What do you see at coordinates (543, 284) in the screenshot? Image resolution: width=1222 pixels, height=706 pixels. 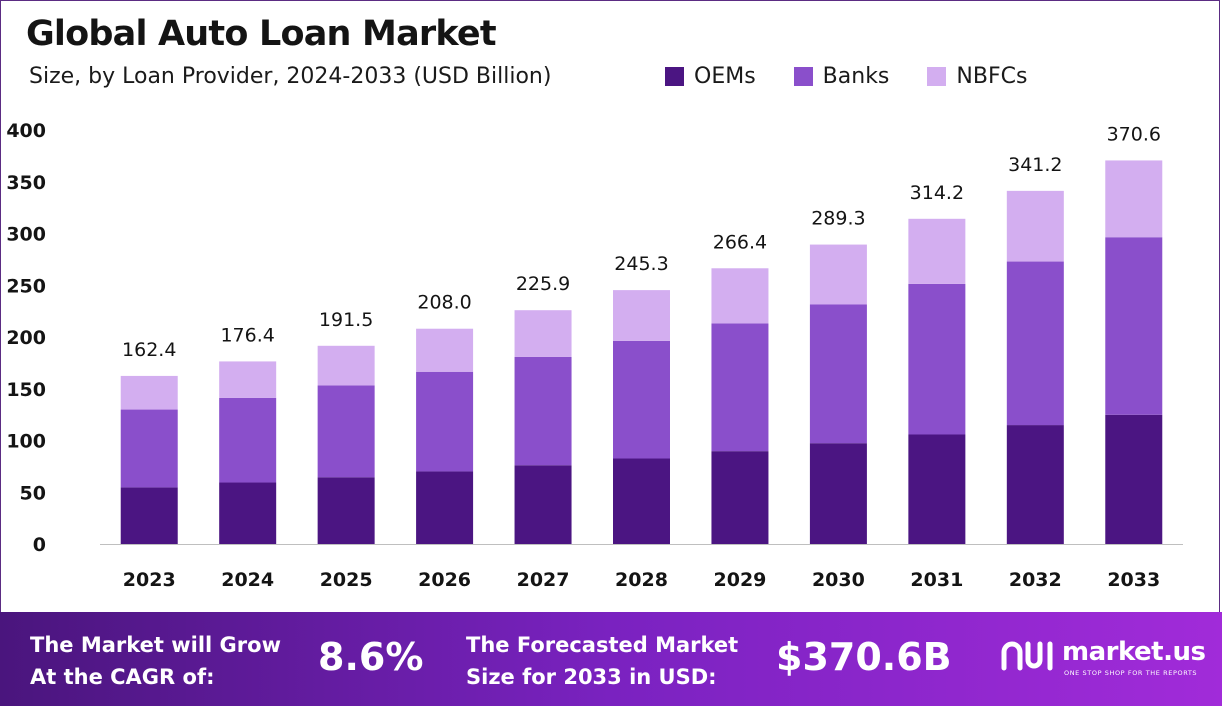 I see `total-data-label: 225.9` at bounding box center [543, 284].